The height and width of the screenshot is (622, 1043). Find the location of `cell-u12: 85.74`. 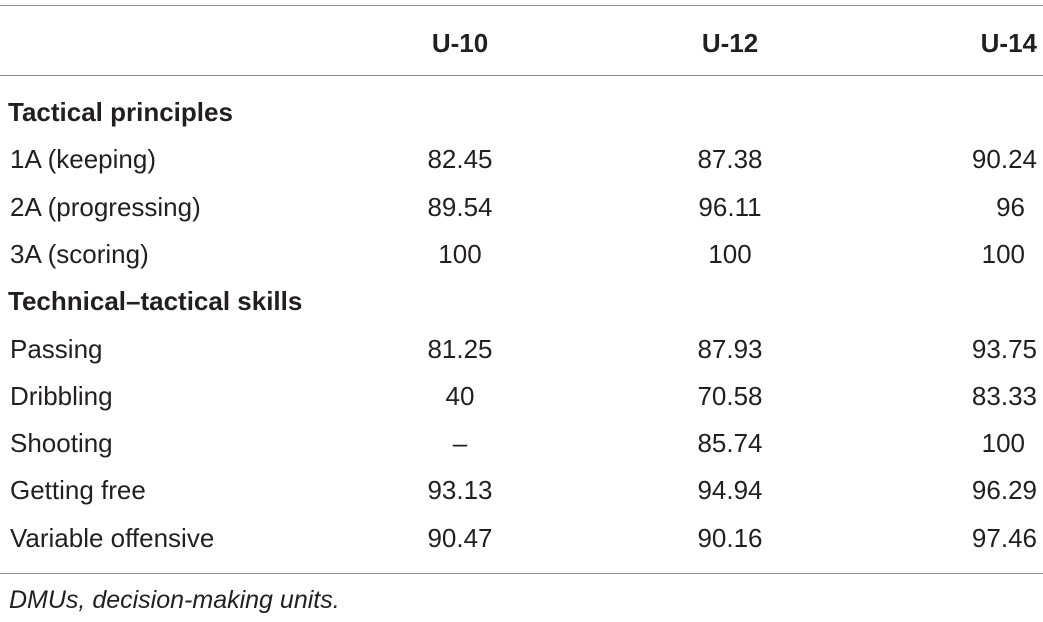

cell-u12: 85.74 is located at coordinates (730, 443).